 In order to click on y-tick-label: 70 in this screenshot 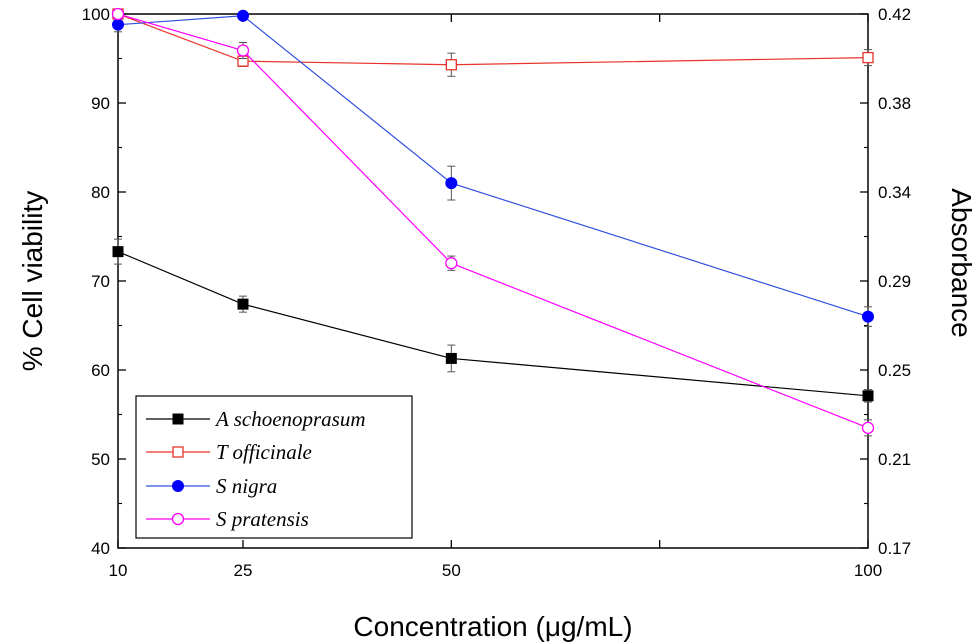, I will do `click(100, 281)`.